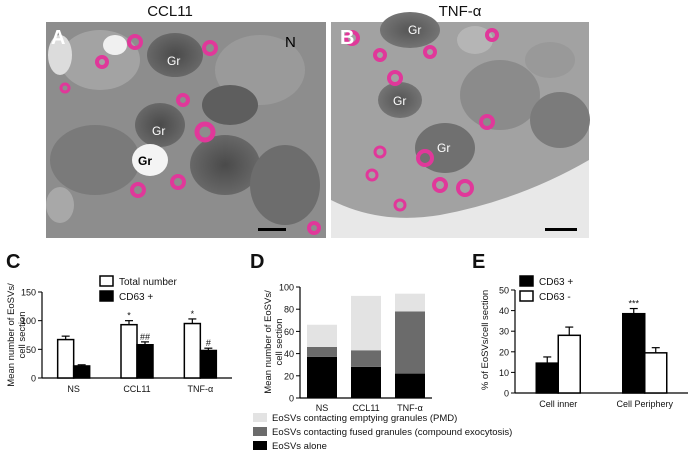 The width and height of the screenshot is (691, 454). I want to click on panel-b-label-gr-3: Gr, so click(443, 148).